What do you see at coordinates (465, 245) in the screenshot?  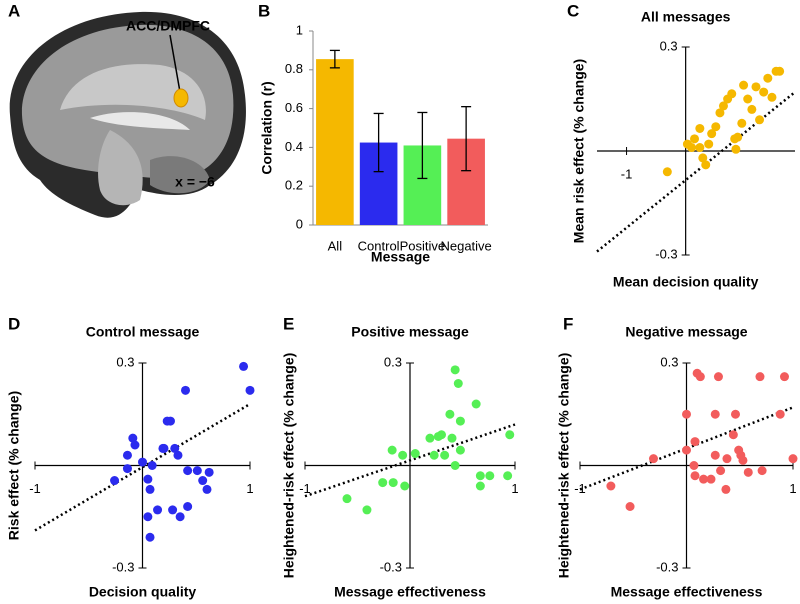 I see `x-tick-label: Negative` at bounding box center [465, 245].